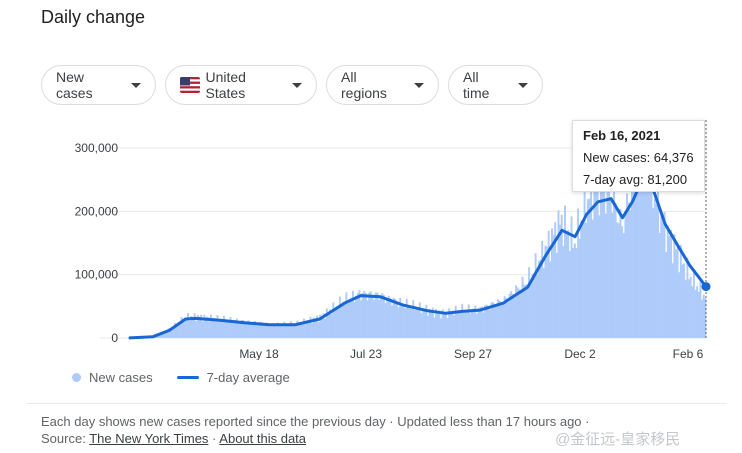 This screenshot has width=742, height=453. Describe the element at coordinates (382, 85) in the screenshot. I see `region-dropdown: All regions` at that location.